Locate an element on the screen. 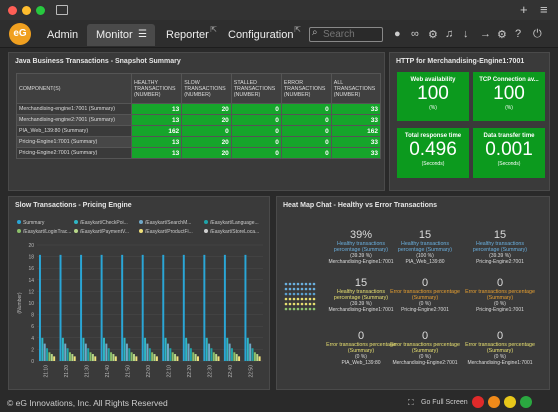 The width and height of the screenshot is (558, 412). major-alert-icon is located at coordinates (494, 402).